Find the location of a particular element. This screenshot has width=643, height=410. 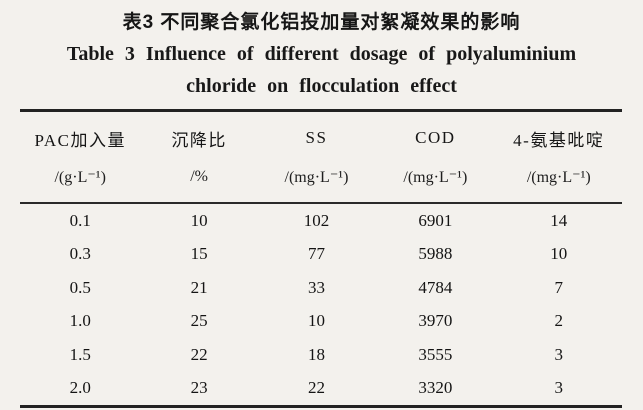

table-cell: 1.5 is located at coordinates (80, 354).